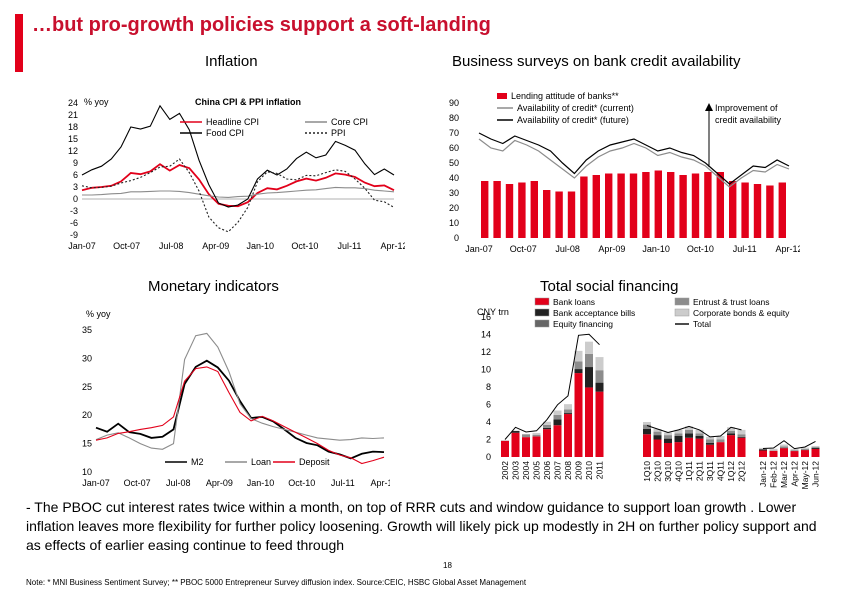 The width and height of the screenshot is (842, 595). Describe the element at coordinates (225, 133) in the screenshot. I see `legend-label: Food CPI` at that location.